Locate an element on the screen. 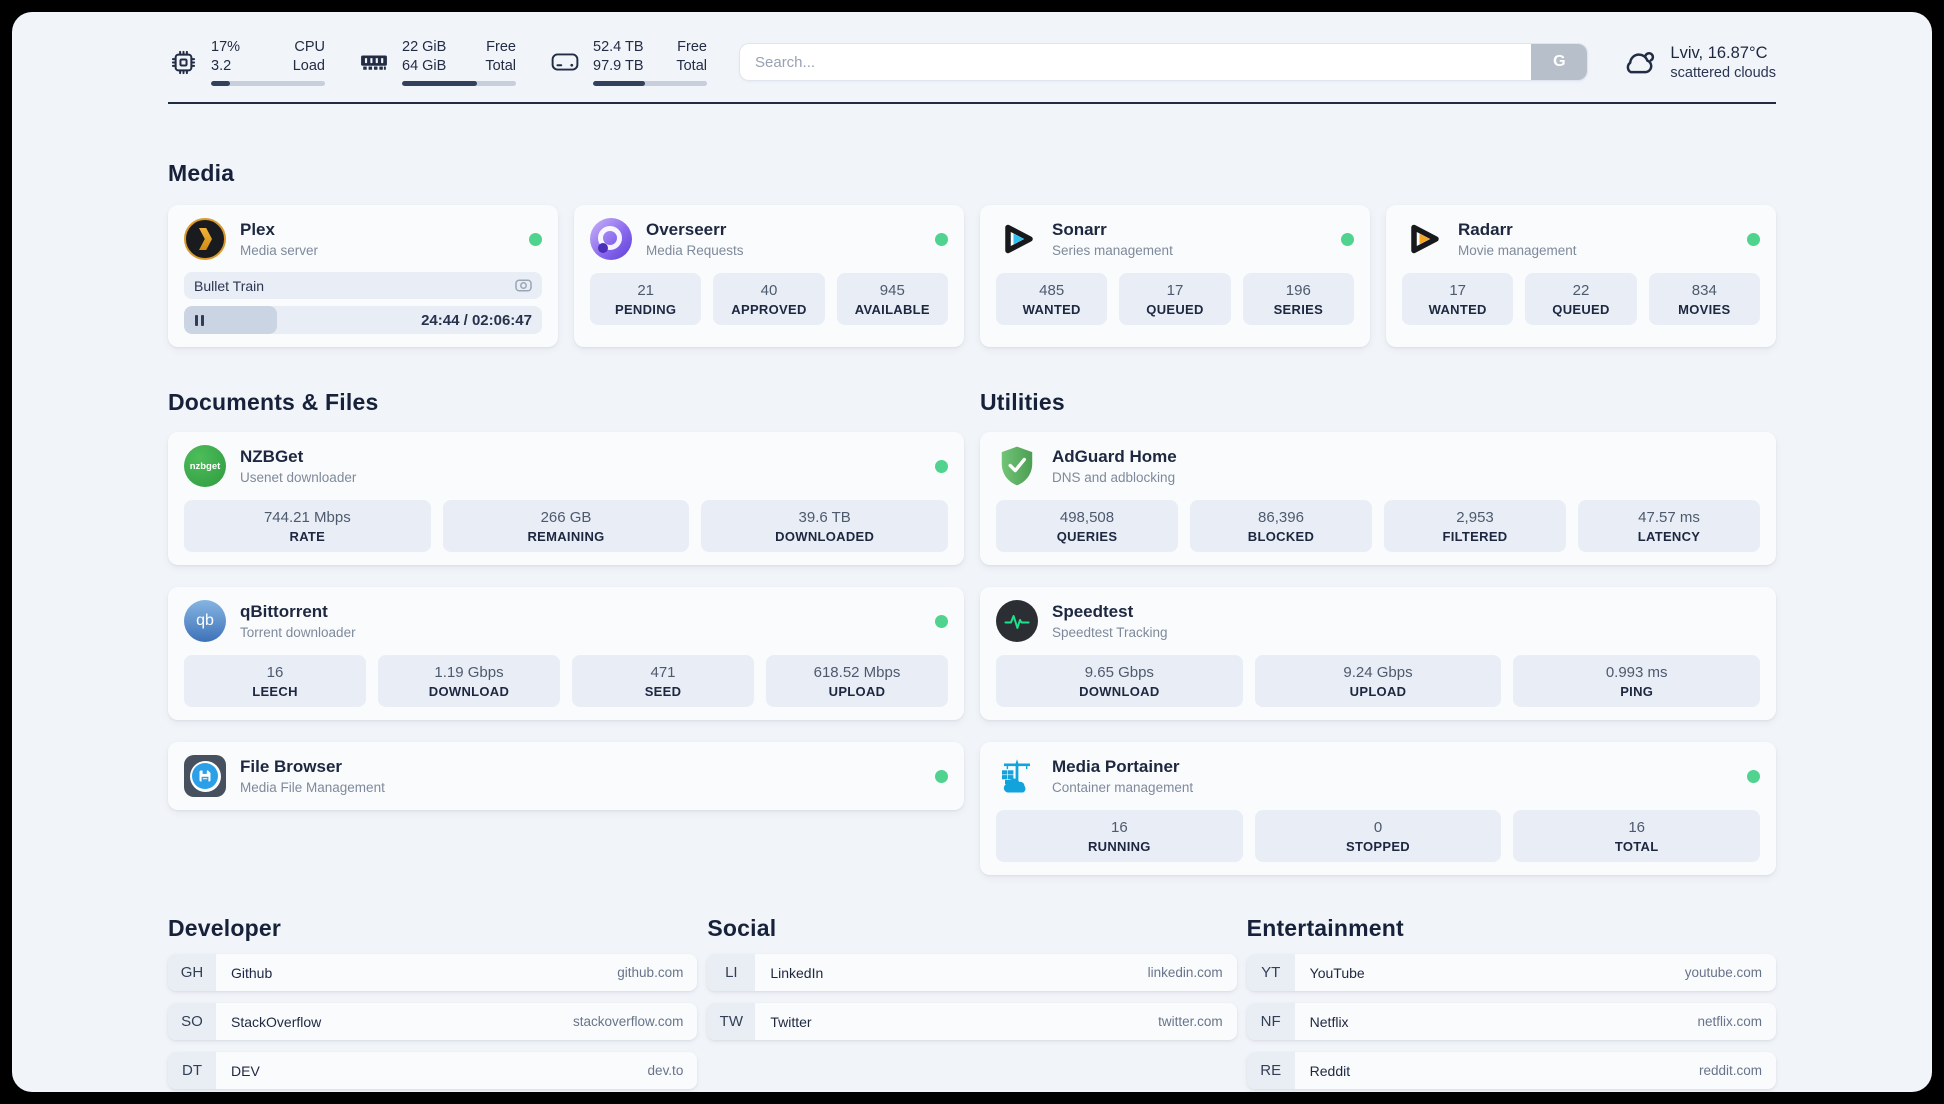 The height and width of the screenshot is (1104, 1944). header-divider is located at coordinates (972, 103).